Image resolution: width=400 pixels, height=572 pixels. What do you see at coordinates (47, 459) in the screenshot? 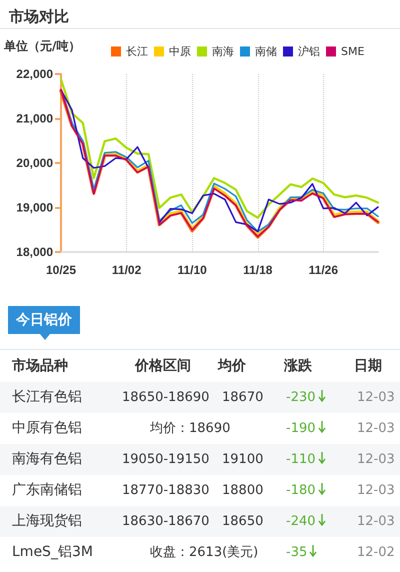
I see `category-label: 南海有色铝` at bounding box center [47, 459].